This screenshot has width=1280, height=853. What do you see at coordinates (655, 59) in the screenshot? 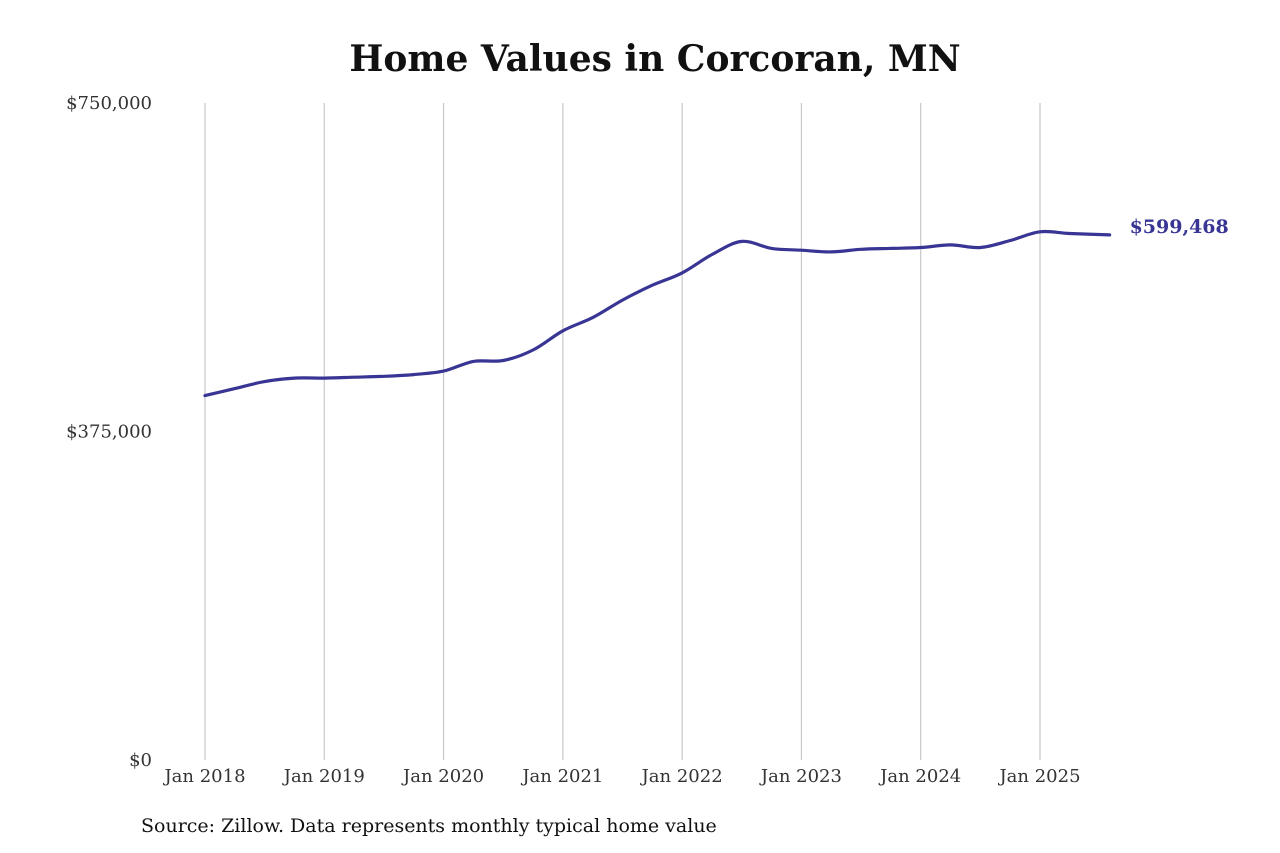
I see `chart-title: Home Values in Corcoran, MN` at bounding box center [655, 59].